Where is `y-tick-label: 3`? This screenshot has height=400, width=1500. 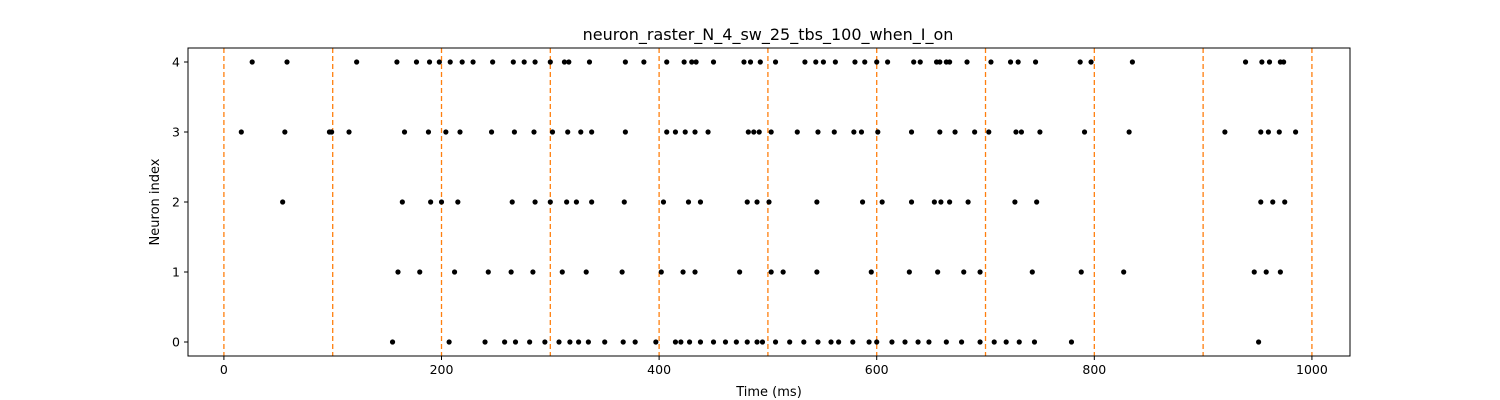 y-tick-label: 3 is located at coordinates (176, 132).